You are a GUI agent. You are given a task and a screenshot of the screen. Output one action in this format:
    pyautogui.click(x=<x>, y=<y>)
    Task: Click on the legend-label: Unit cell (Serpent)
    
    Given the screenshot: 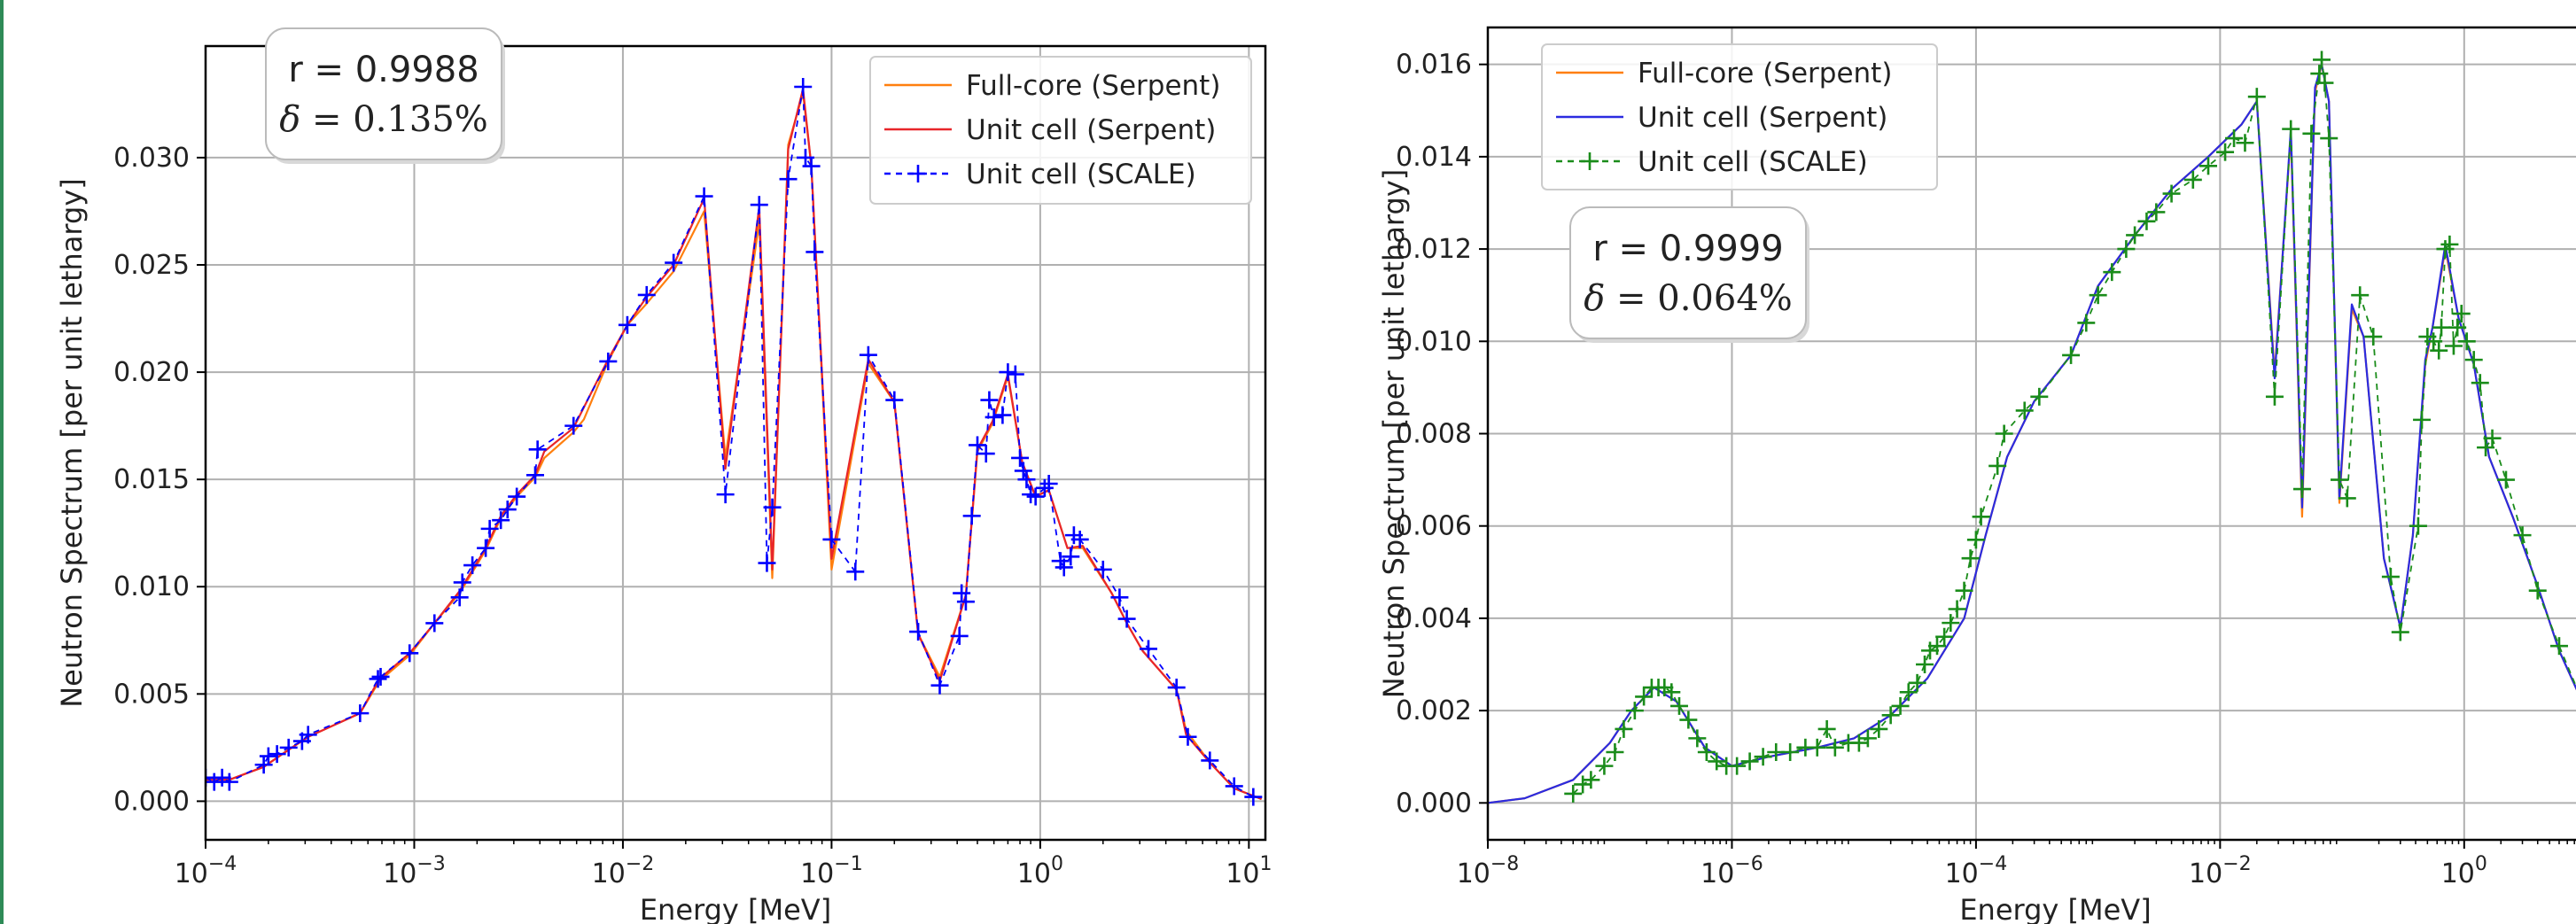 What is the action you would take?
    pyautogui.click(x=1091, y=130)
    